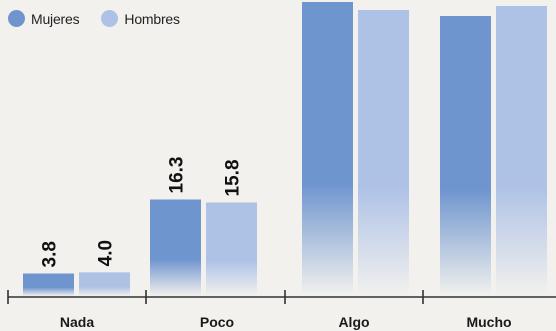 This screenshot has height=331, width=556. I want to click on bar-hombres-nada, so click(104, 284).